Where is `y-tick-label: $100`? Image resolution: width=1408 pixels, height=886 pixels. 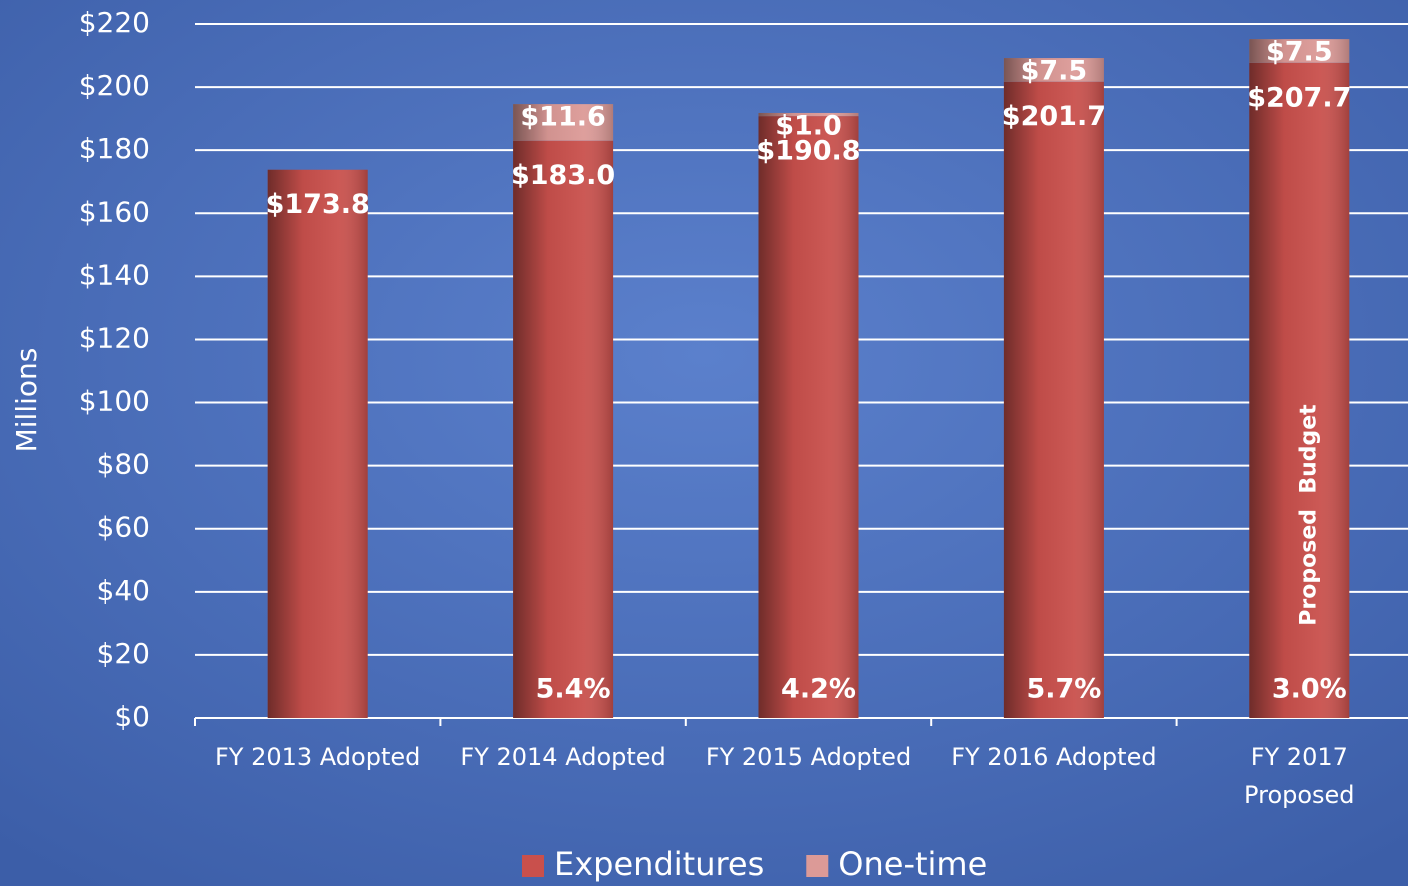 y-tick-label: $100 is located at coordinates (114, 401).